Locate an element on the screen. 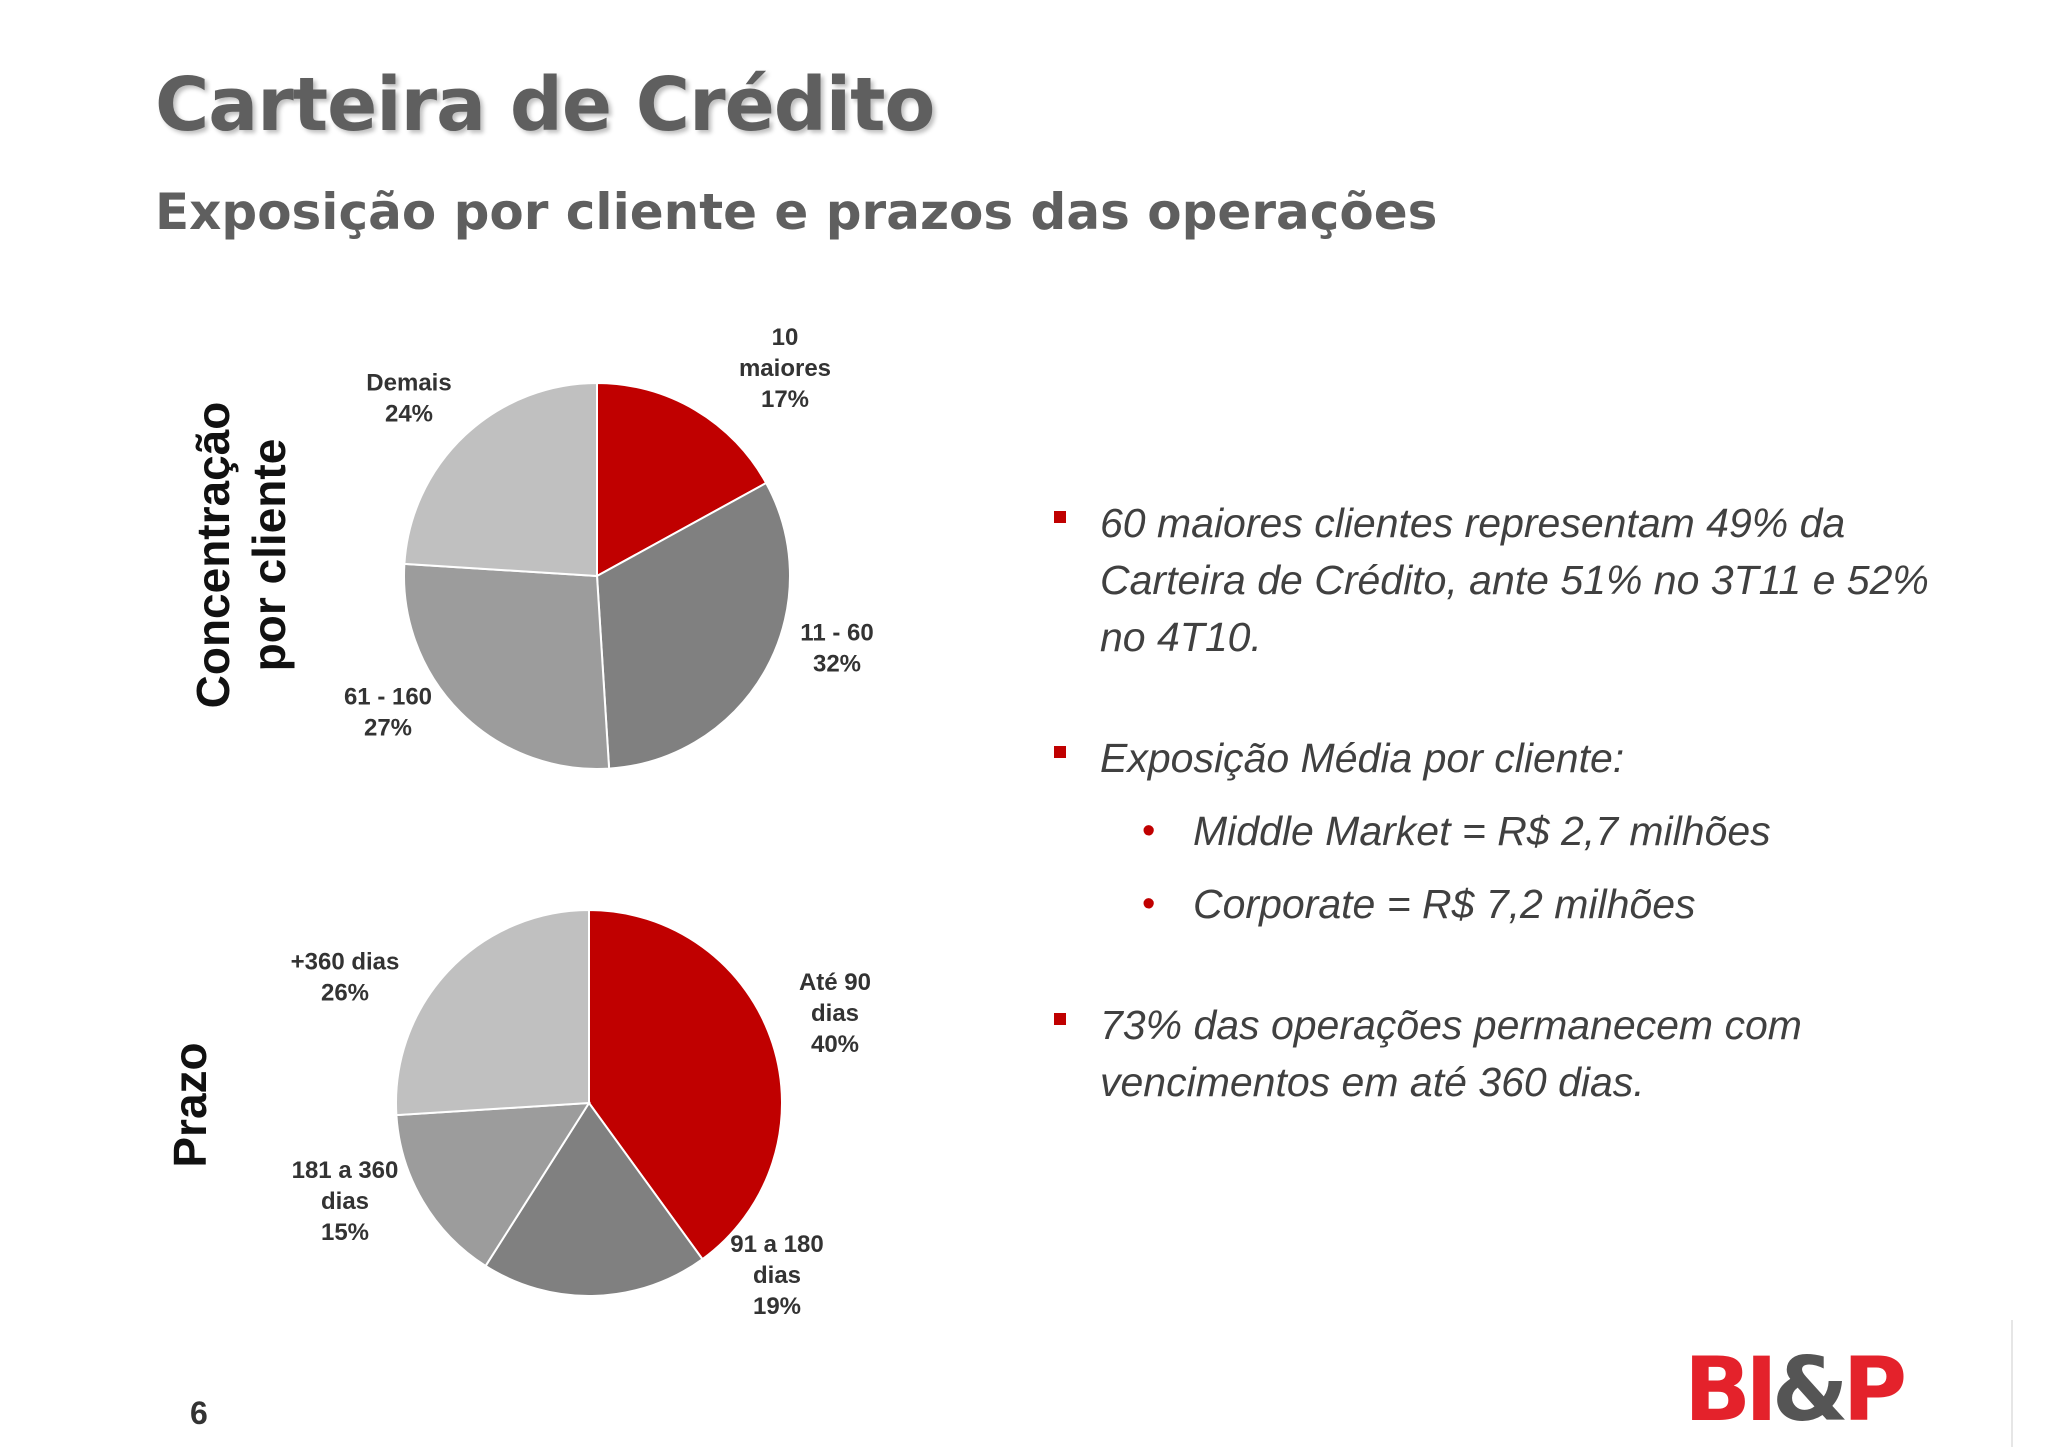 The height and width of the screenshot is (1447, 2048). logo-ampersand: & is located at coordinates (1810, 1389).